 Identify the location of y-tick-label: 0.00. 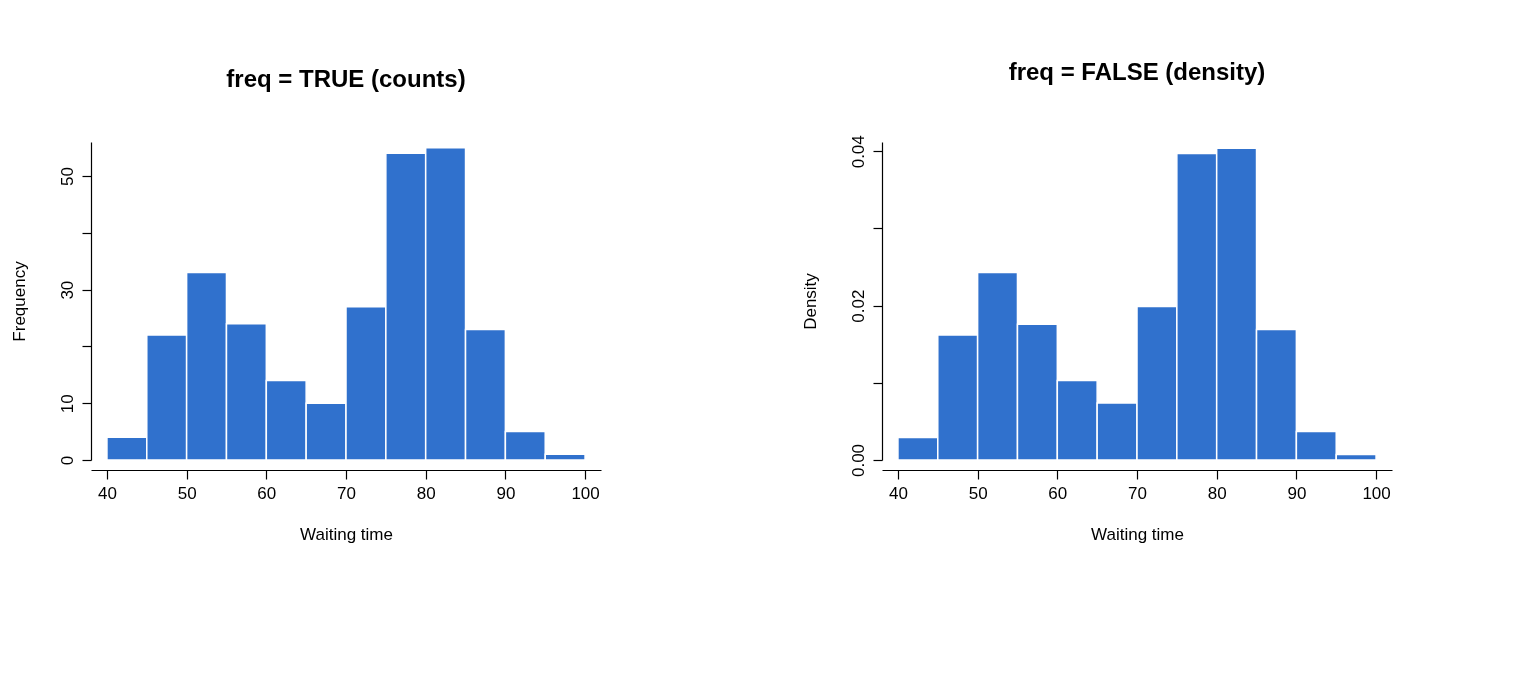
(858, 460).